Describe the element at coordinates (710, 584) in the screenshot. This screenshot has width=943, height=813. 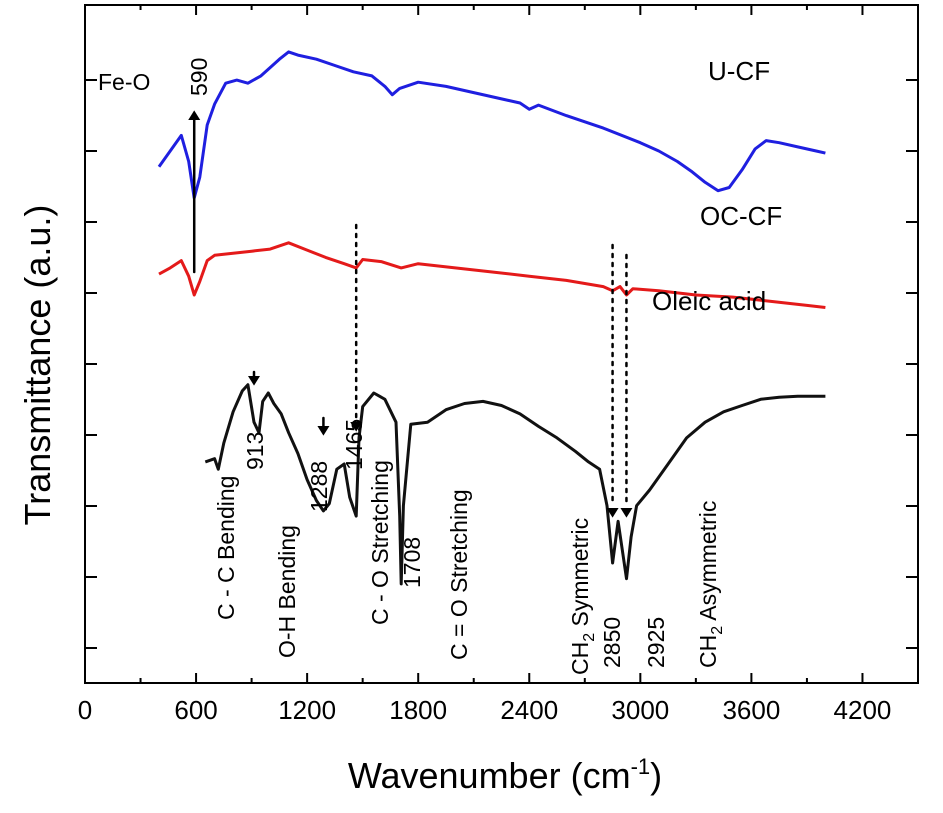
I see `annotation-2925-label: CH2 Asymmetric` at that location.